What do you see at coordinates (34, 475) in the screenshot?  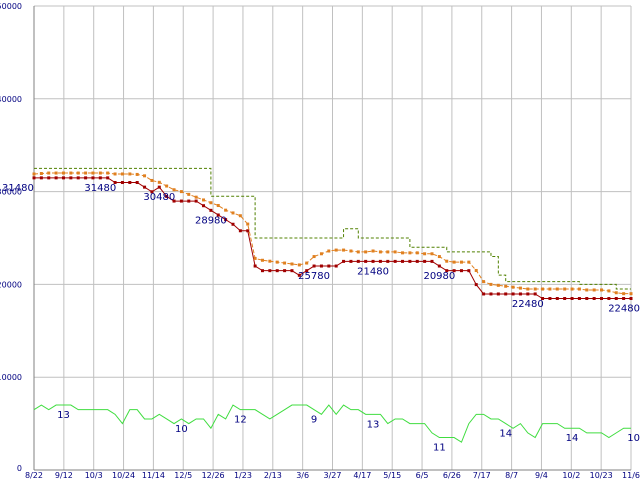 I see `x-tick-label: 8/22` at bounding box center [34, 475].